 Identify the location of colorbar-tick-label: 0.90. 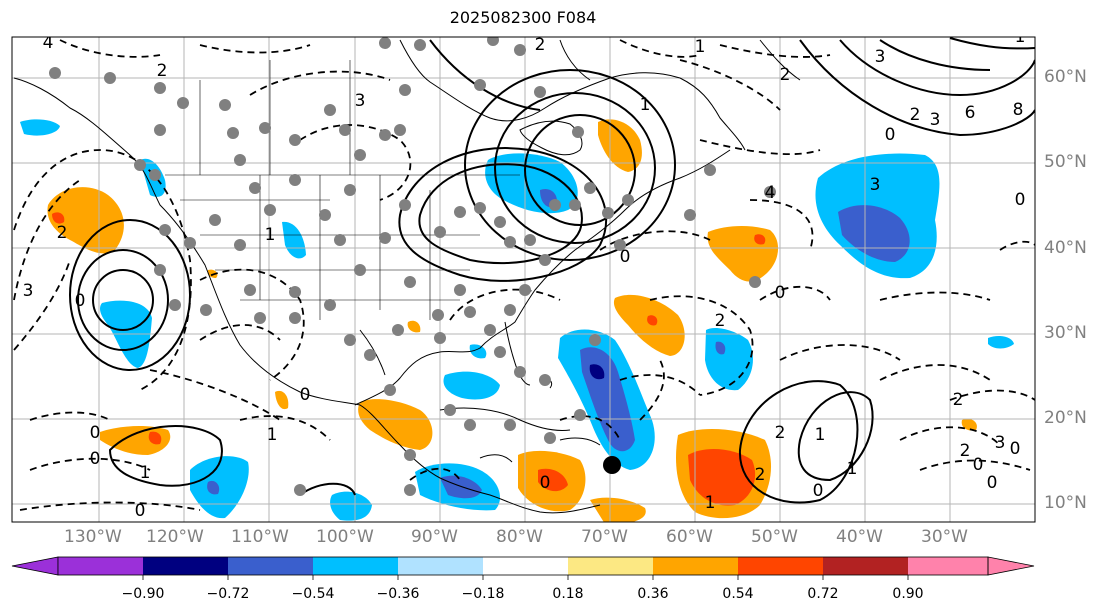
(908, 594).